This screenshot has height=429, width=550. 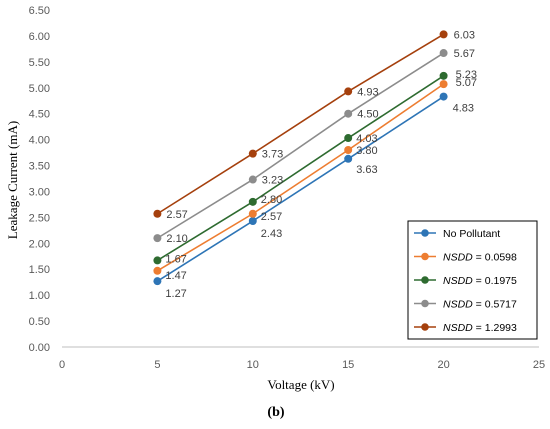 What do you see at coordinates (366, 170) in the screenshot?
I see `data-label: 3.63` at bounding box center [366, 170].